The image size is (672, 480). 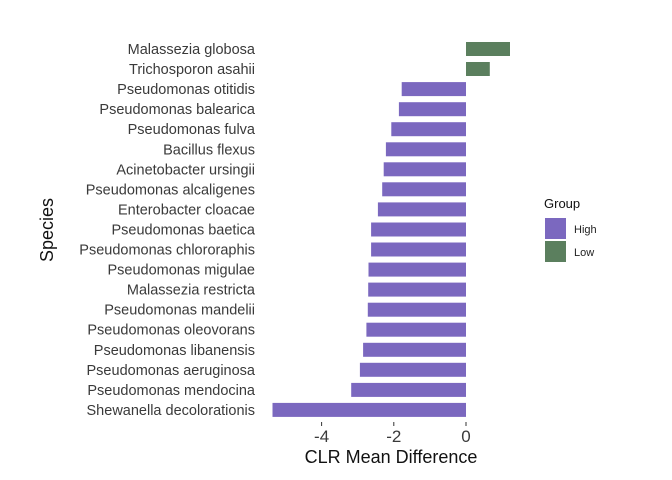 What do you see at coordinates (192, 50) in the screenshot?
I see `category-label: Malassezia globosa` at bounding box center [192, 50].